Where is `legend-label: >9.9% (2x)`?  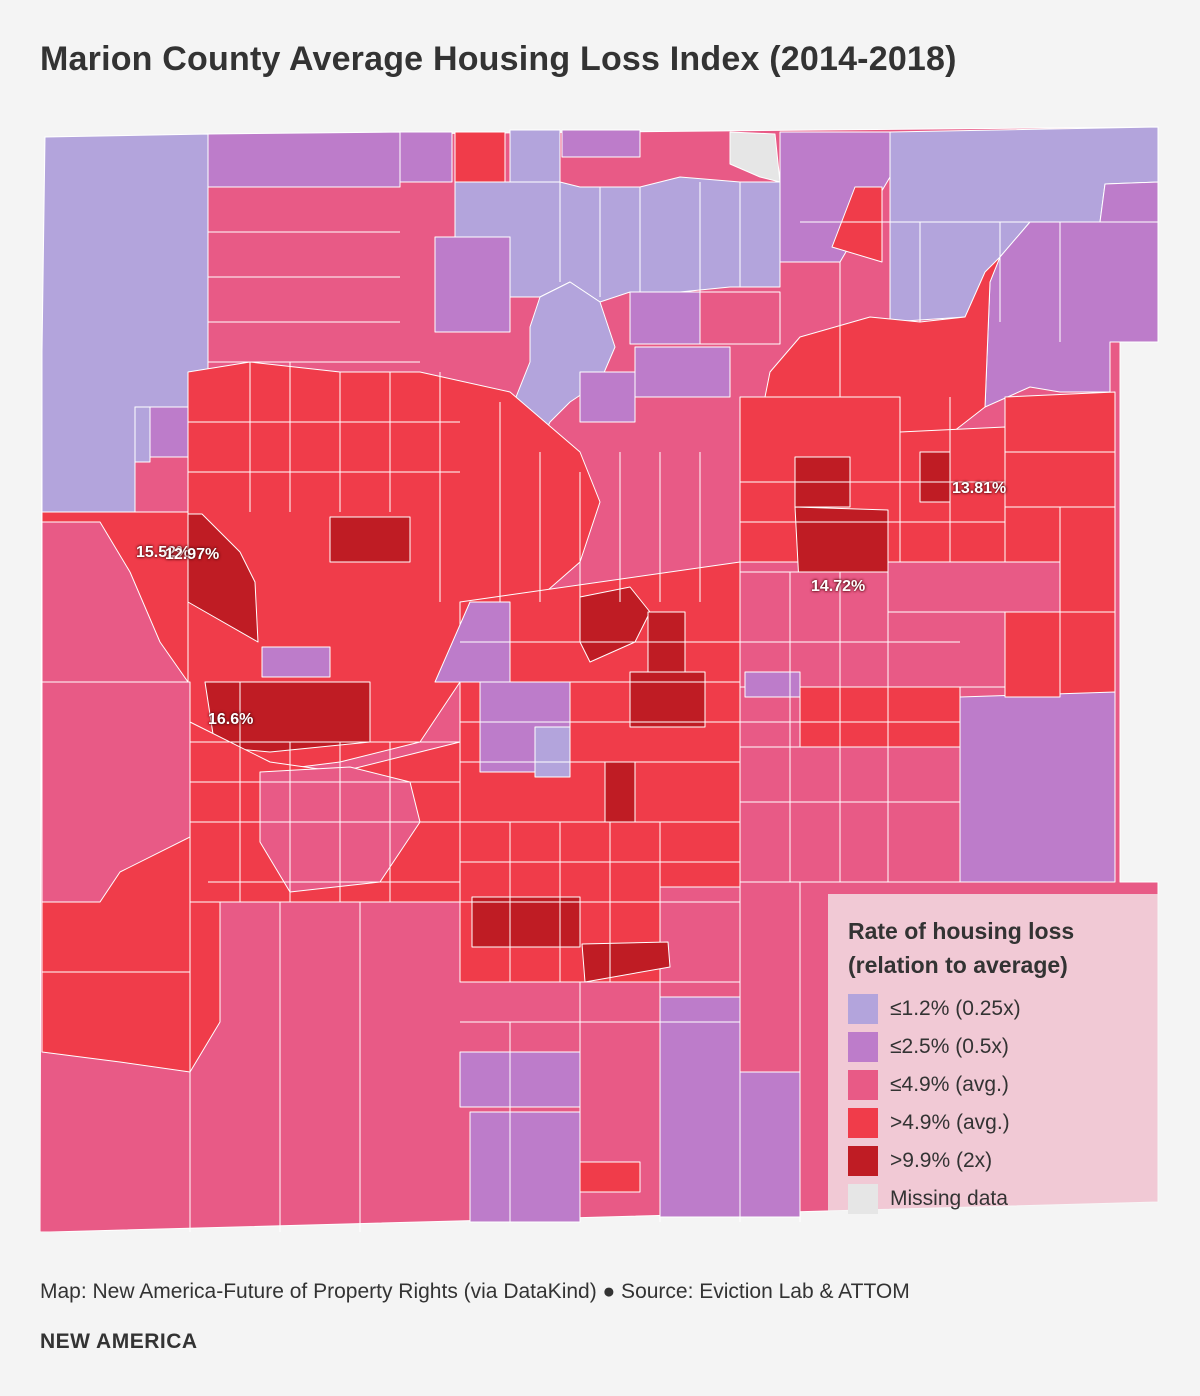
legend-label: >9.9% (2x) is located at coordinates (941, 1160).